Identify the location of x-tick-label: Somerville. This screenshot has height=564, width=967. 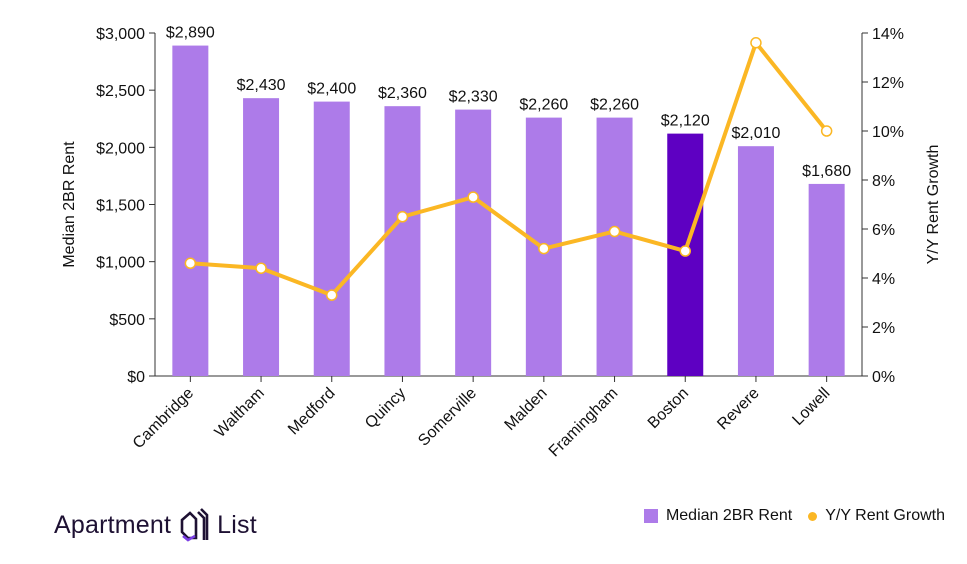
(447, 417).